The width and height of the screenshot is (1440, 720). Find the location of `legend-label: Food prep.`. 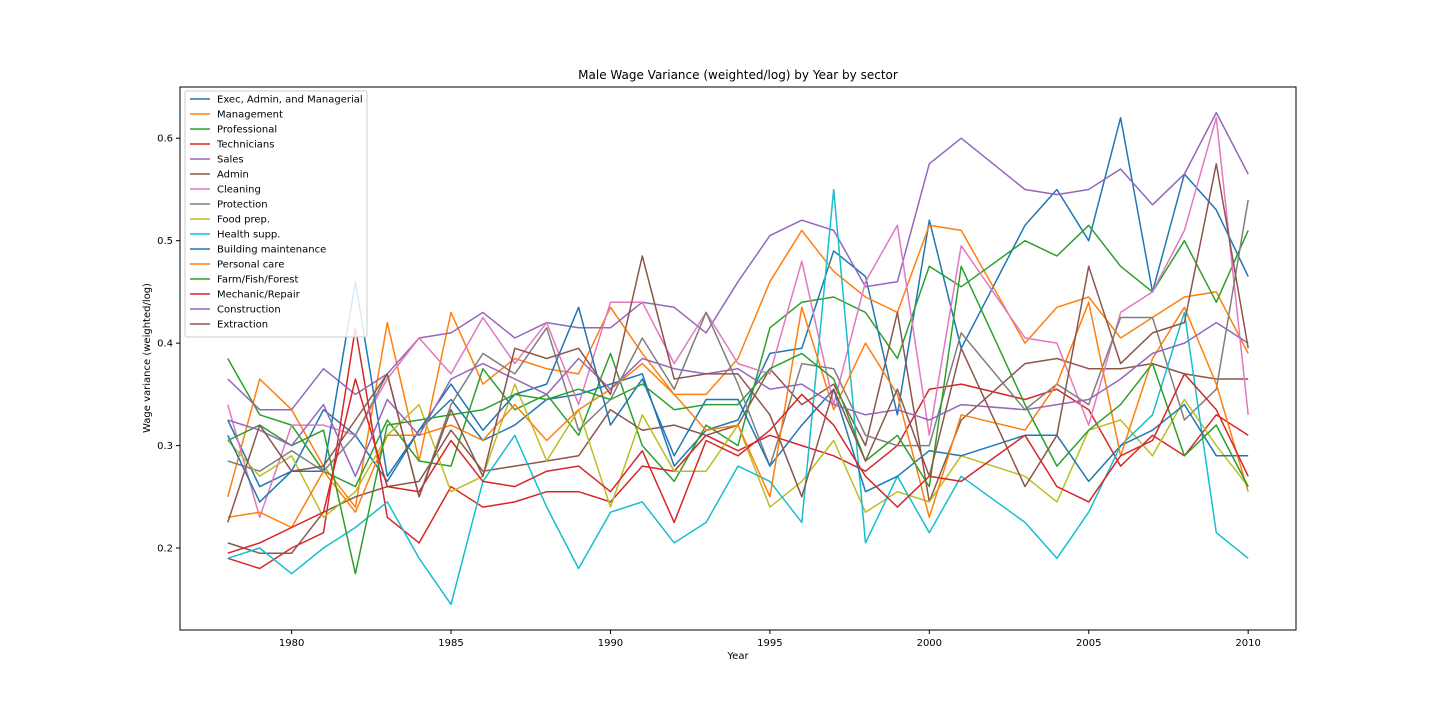

legend-label: Food prep. is located at coordinates (243, 220).